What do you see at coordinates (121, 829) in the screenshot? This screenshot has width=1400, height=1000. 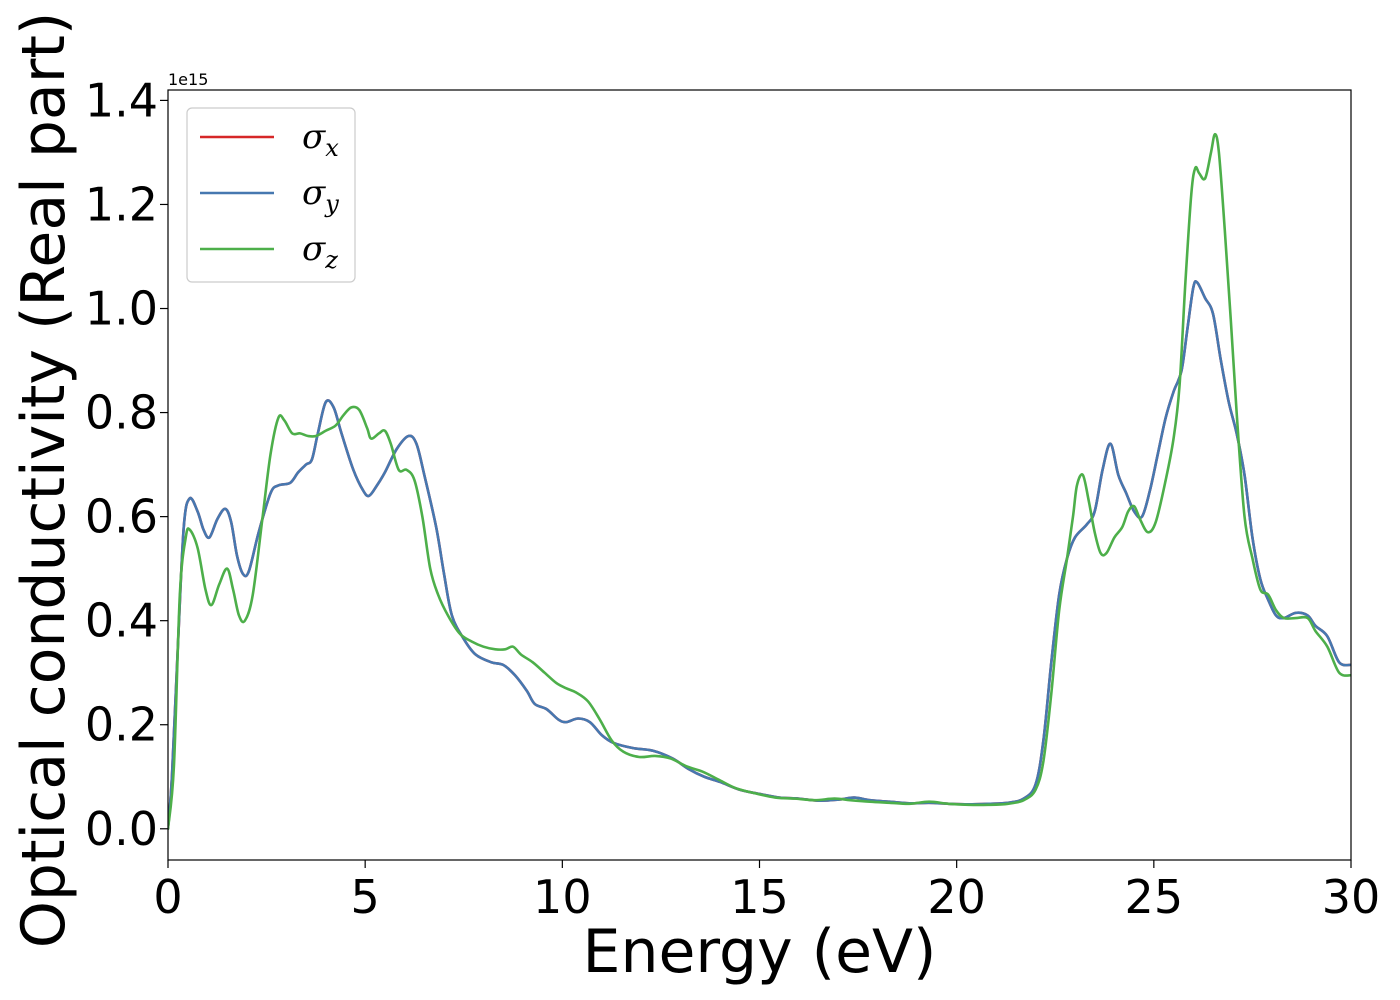 I see `y-tick-label: 0.0` at bounding box center [121, 829].